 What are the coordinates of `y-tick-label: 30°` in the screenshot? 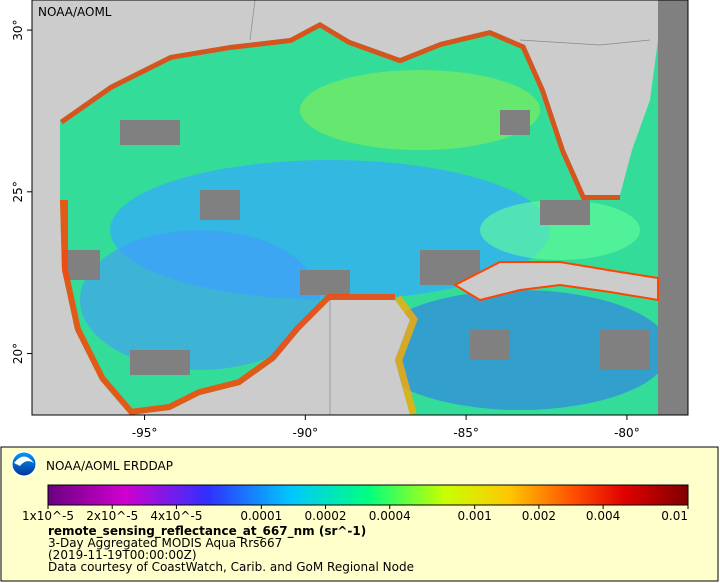 It's located at (18, 29).